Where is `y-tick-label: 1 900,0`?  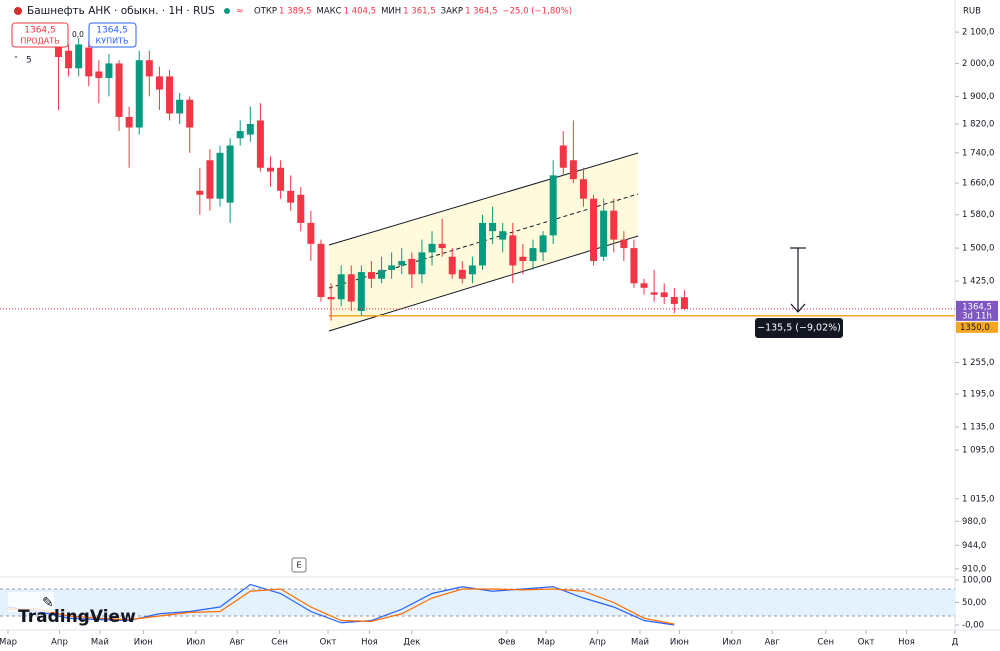 y-tick-label: 1 900,0 is located at coordinates (978, 97).